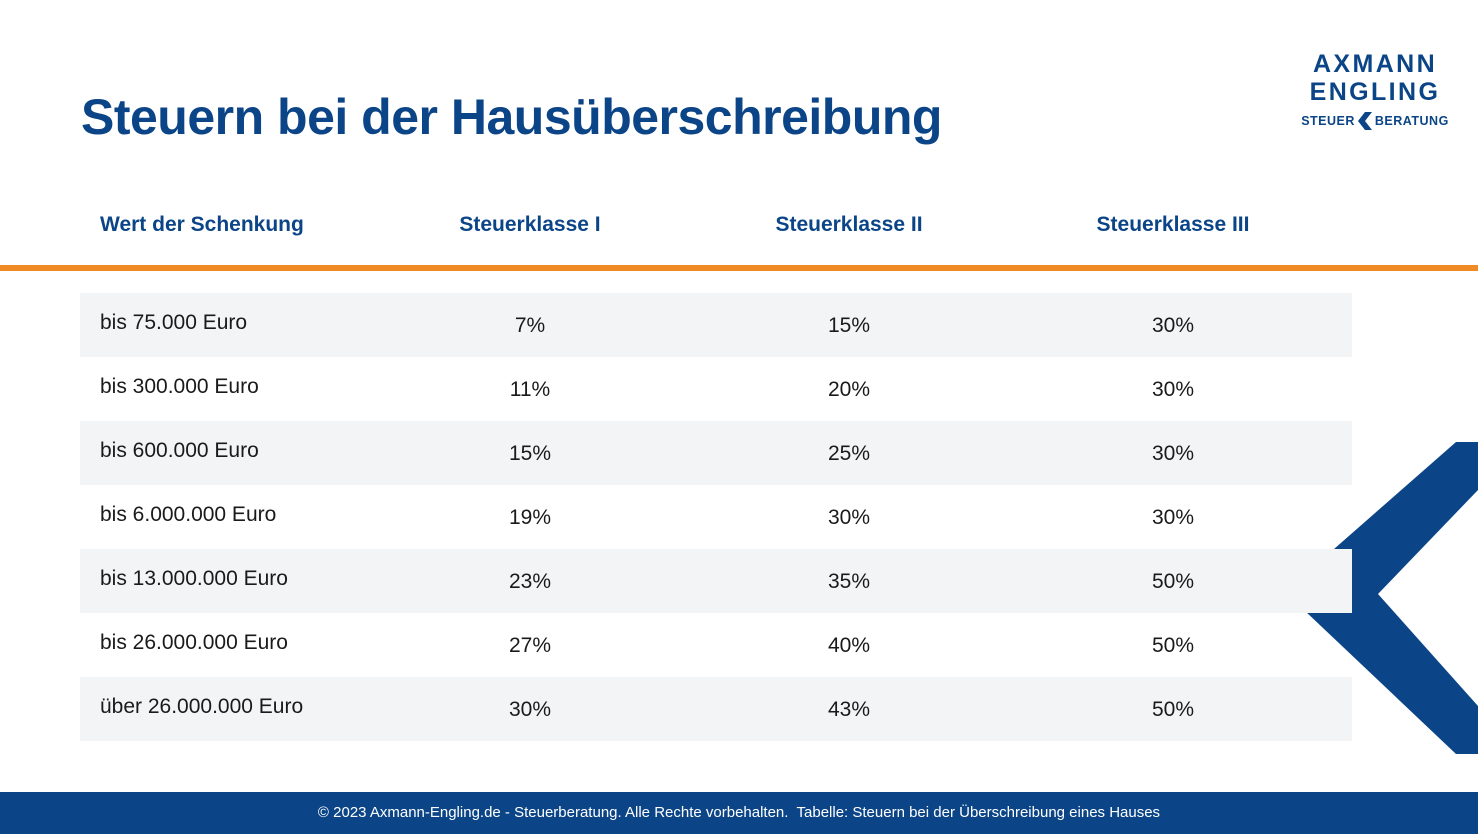  What do you see at coordinates (716, 581) in the screenshot?
I see `table-row: bis 13.000.000 Euro 23% 35% 50%` at bounding box center [716, 581].